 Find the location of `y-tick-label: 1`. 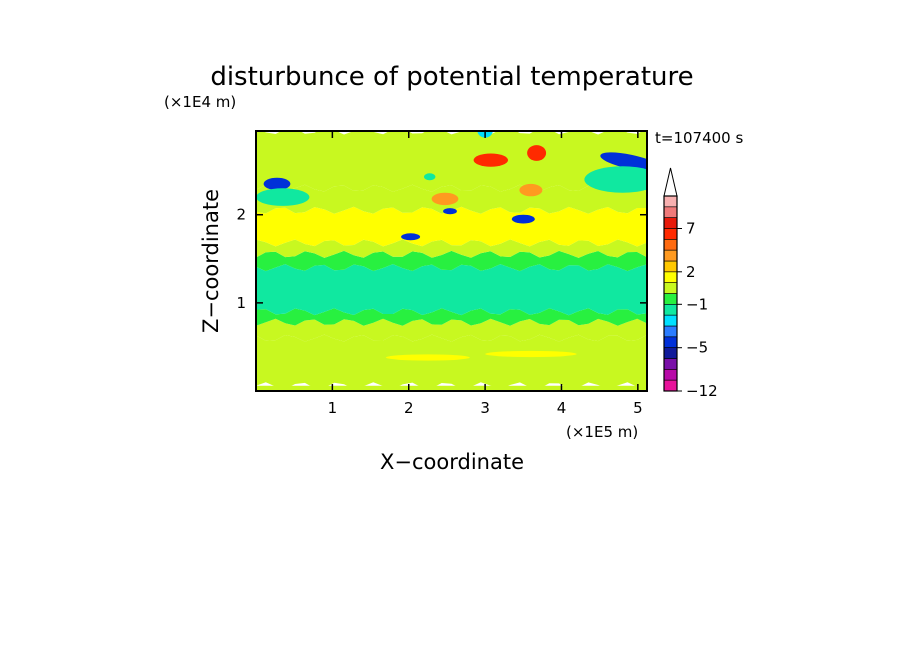

y-tick-label: 1 is located at coordinates (241, 303).